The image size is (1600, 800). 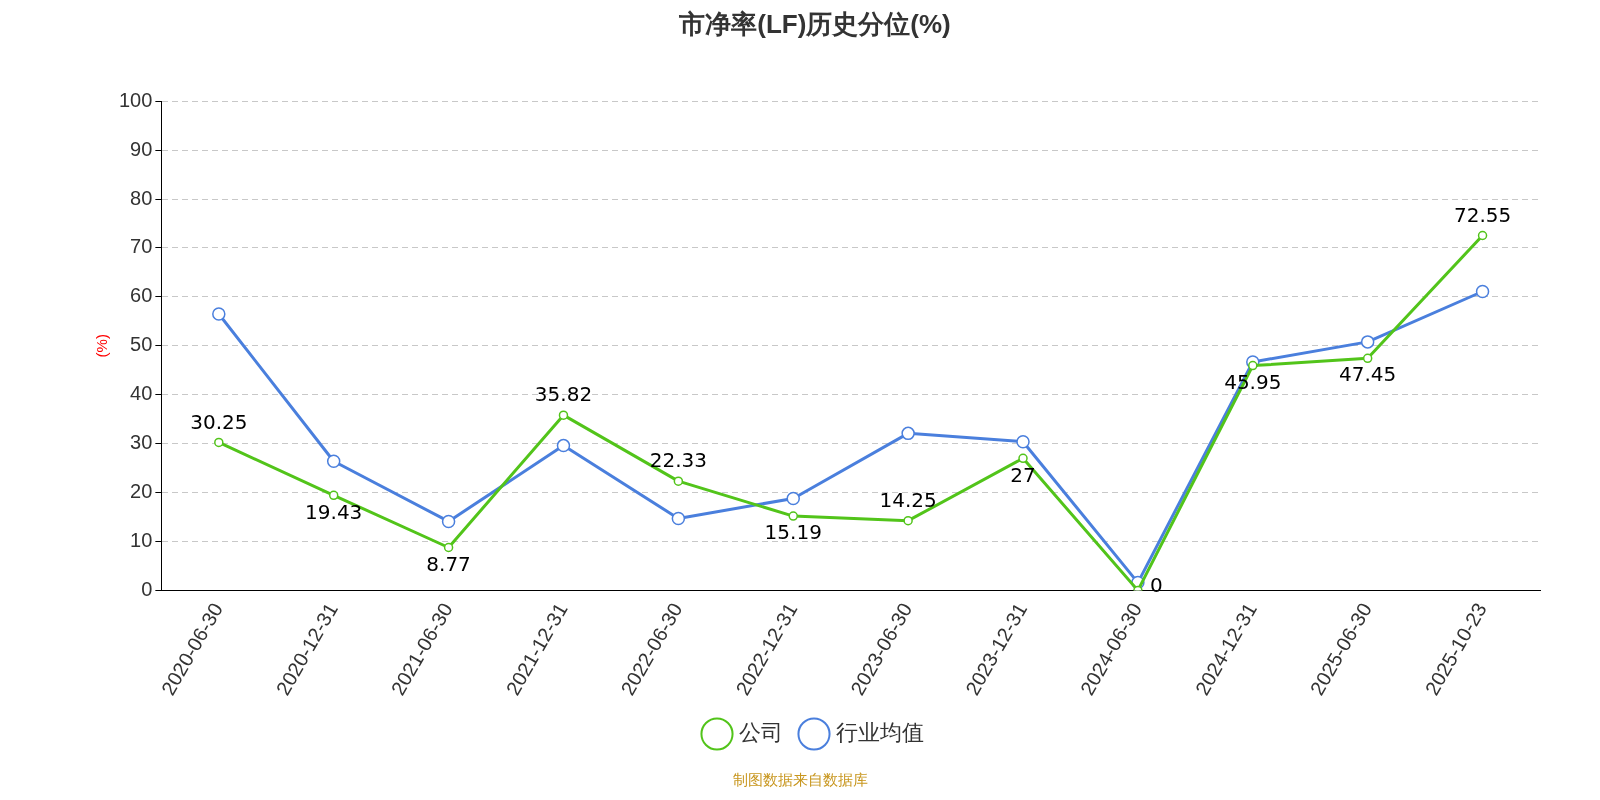 What do you see at coordinates (814, 23) in the screenshot?
I see `chart-title: 市净率(LF)历史分位(%)` at bounding box center [814, 23].